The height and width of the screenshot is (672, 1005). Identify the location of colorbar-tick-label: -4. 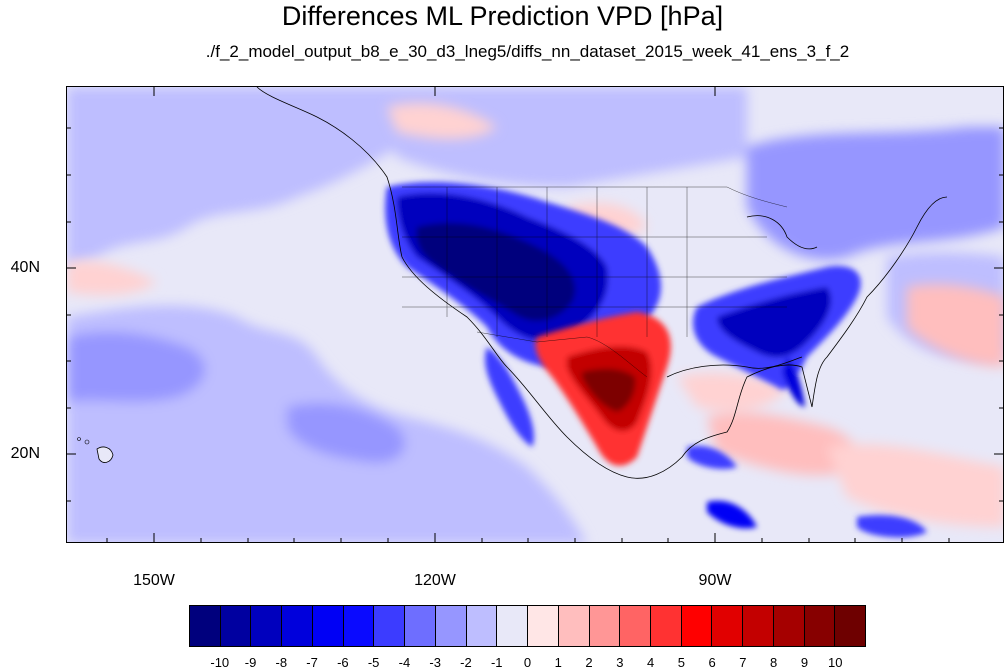
(404, 662).